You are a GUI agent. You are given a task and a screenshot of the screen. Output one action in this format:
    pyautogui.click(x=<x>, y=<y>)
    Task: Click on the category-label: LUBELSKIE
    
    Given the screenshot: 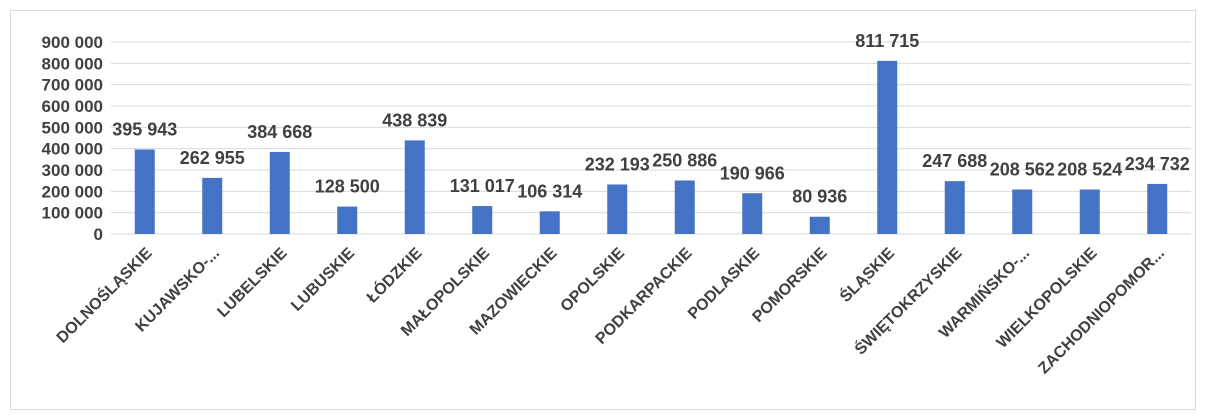 What is the action you would take?
    pyautogui.click(x=252, y=283)
    